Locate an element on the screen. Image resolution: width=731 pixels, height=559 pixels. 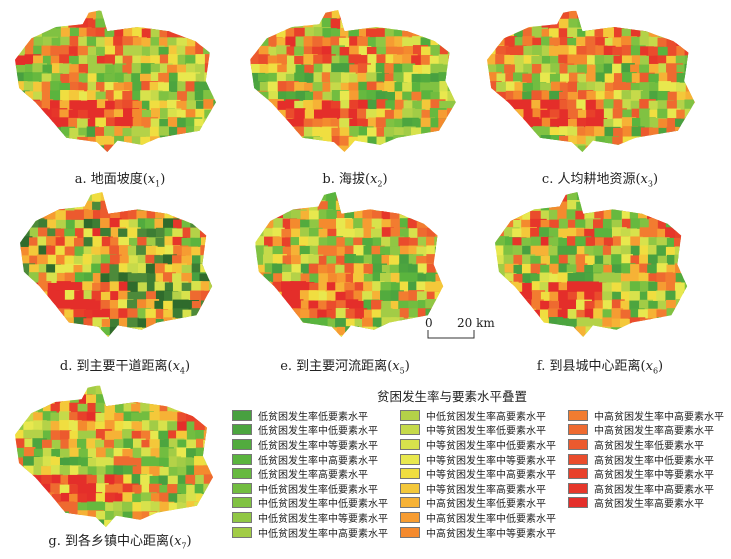
legend-swatch is located at coordinates (410, 415).